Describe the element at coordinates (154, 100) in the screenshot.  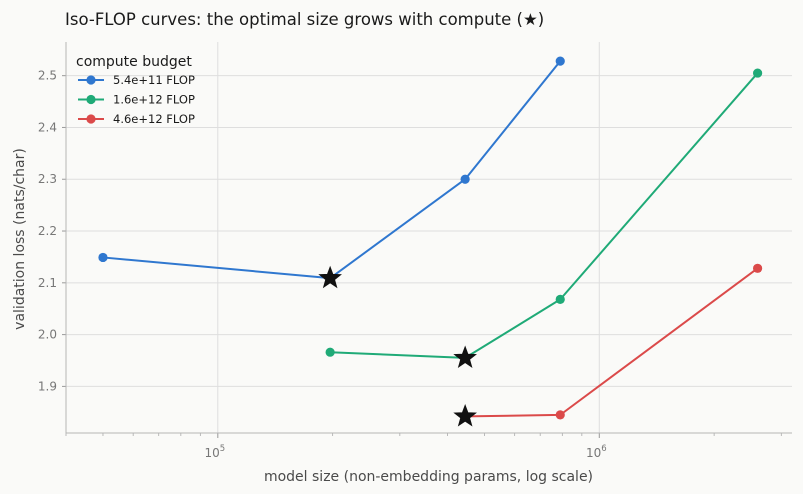
I see `legend-item-label: 1.6e+12 FLOP` at that location.